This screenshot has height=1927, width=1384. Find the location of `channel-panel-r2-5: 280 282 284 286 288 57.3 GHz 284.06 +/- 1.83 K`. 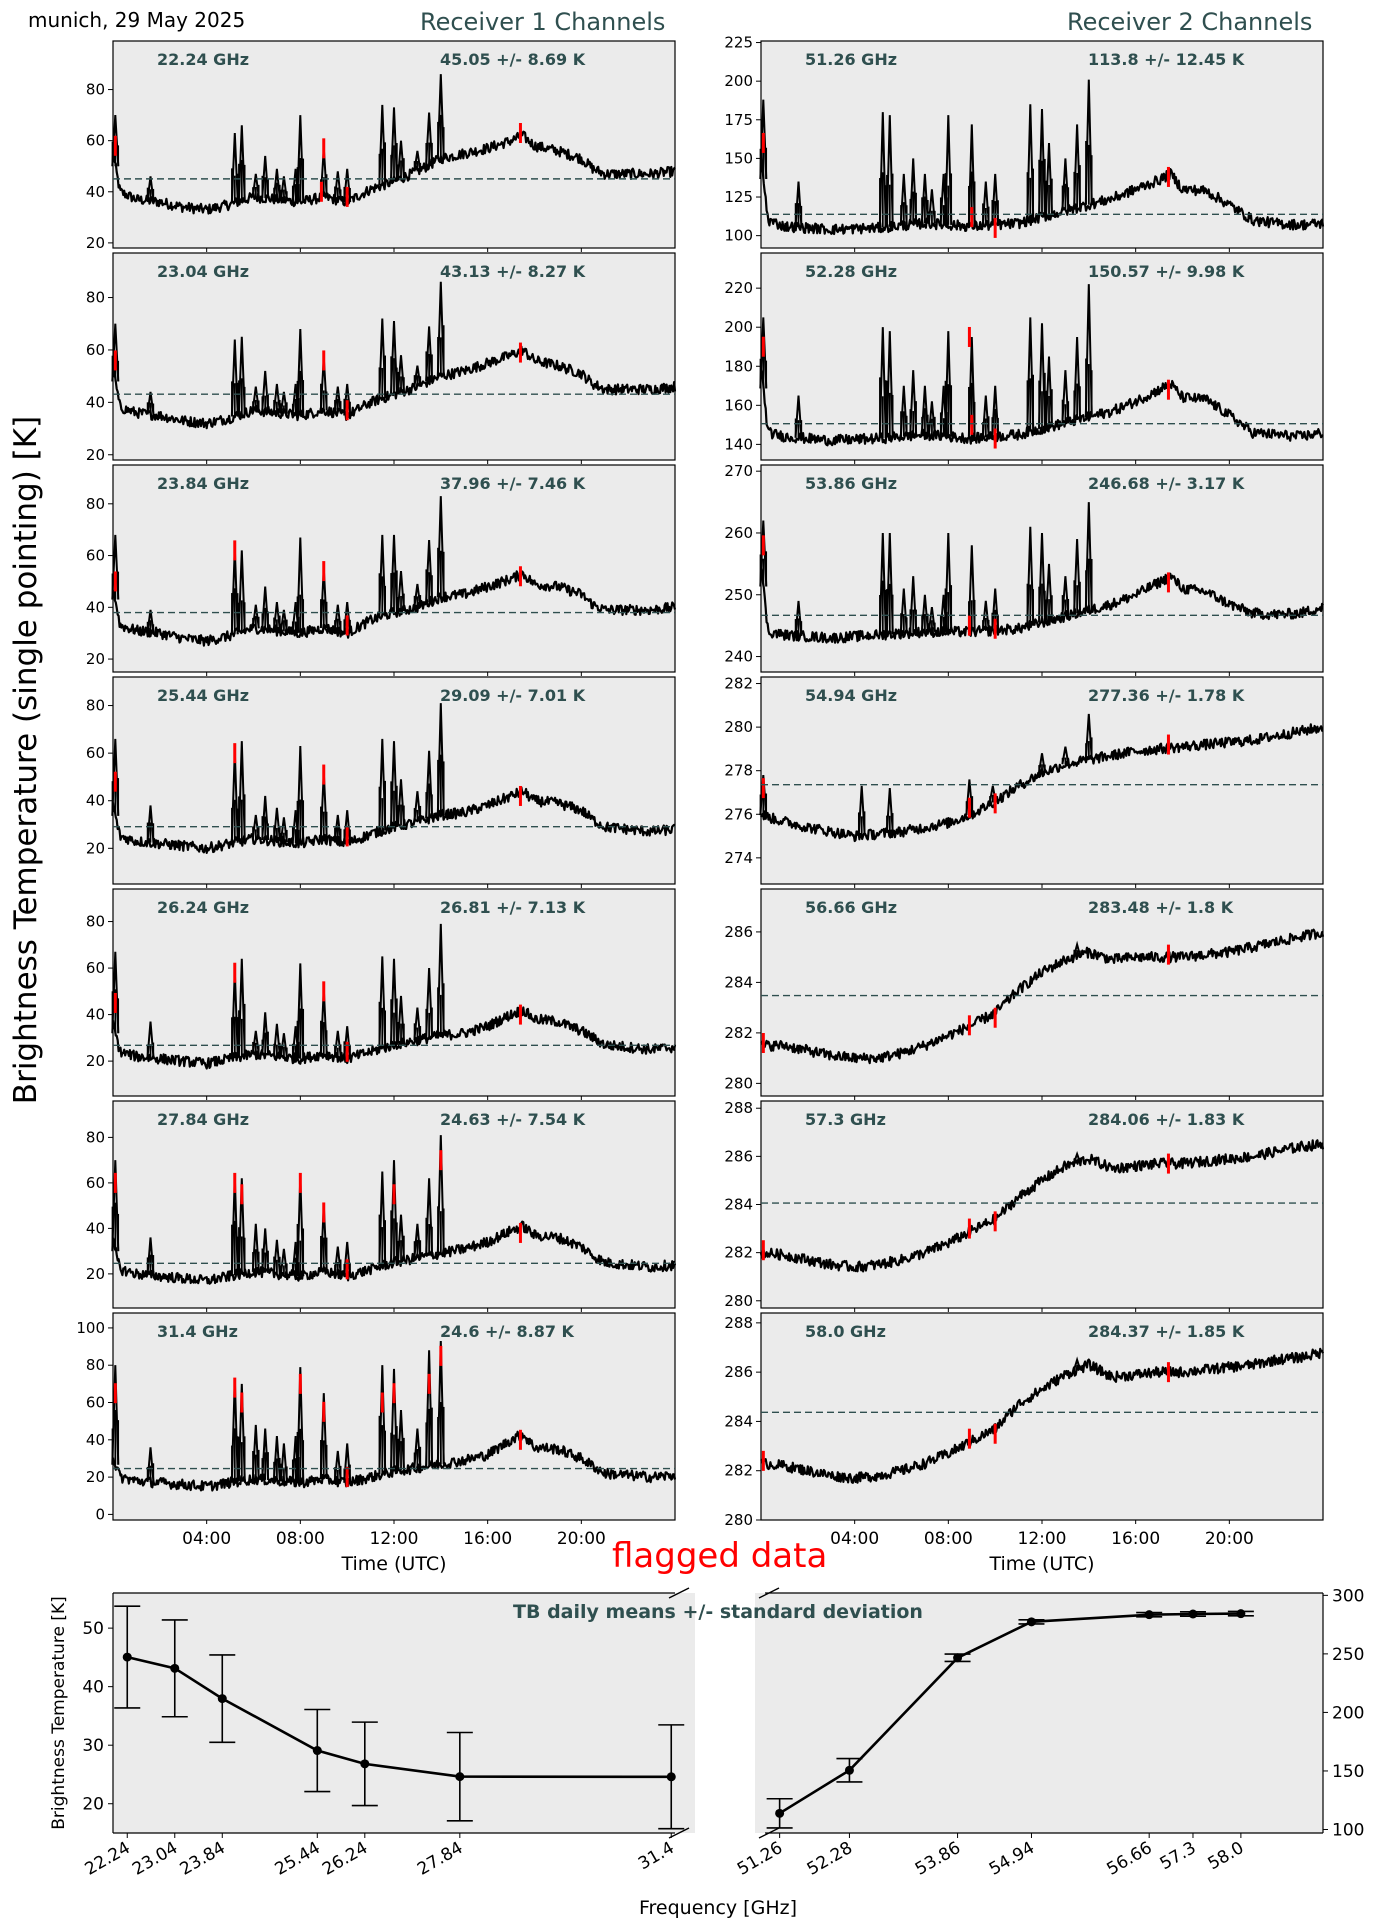

channel-panel-r2-5: 280 282 284 286 288 57.3 GHz 284.06 +/- 1.83 K is located at coordinates (1024, 1205).